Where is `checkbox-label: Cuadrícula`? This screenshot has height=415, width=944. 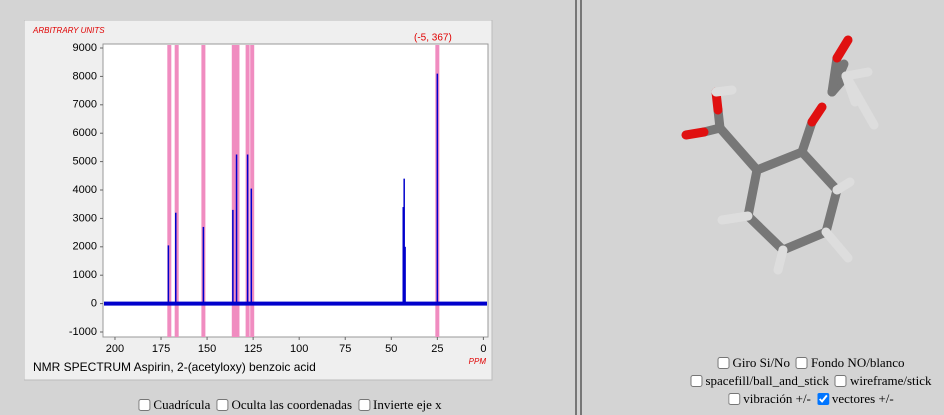
checkbox-label: Cuadrícula is located at coordinates (182, 404).